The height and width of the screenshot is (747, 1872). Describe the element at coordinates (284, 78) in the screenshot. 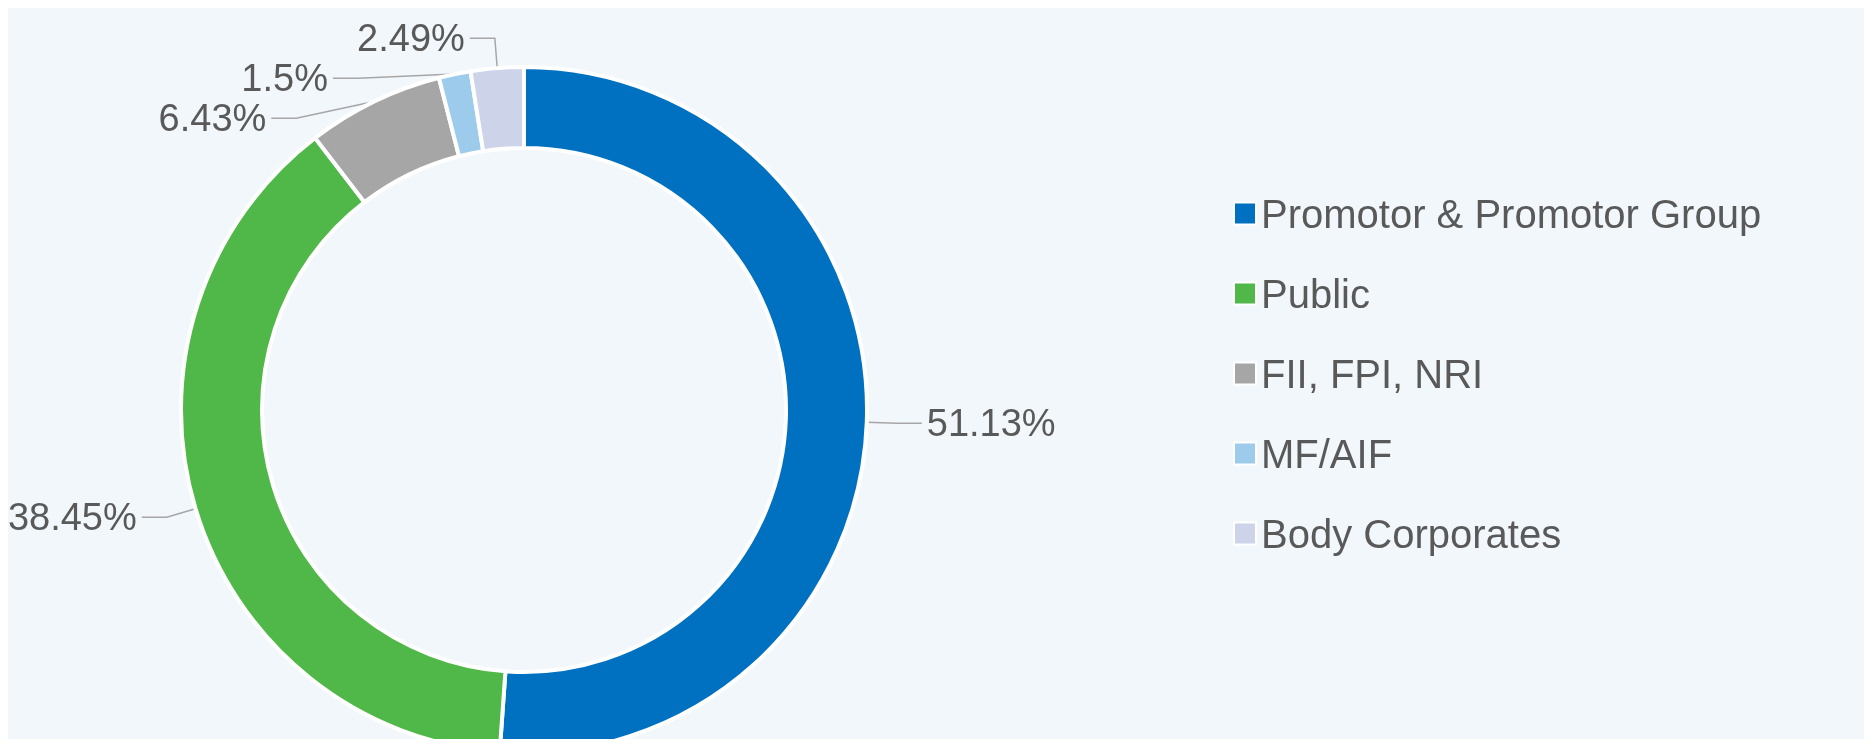

I see `data-label: 1.5%` at that location.